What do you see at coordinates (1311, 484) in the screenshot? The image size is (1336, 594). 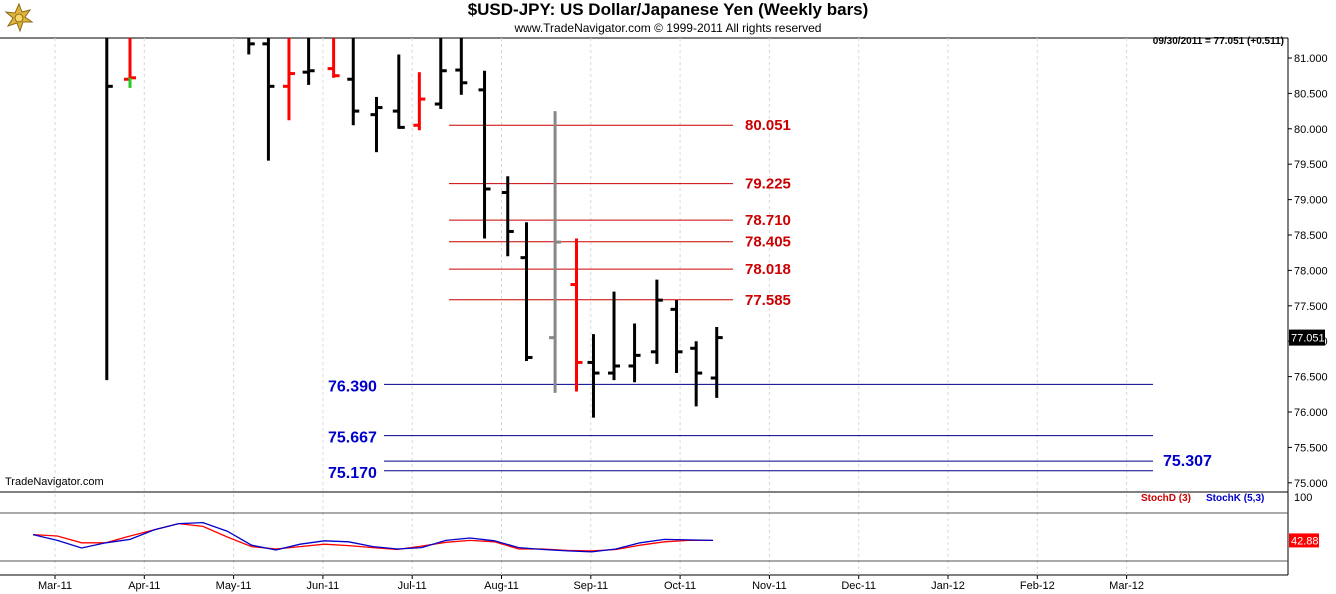 I see `y-tick-label: 75.000` at bounding box center [1311, 484].